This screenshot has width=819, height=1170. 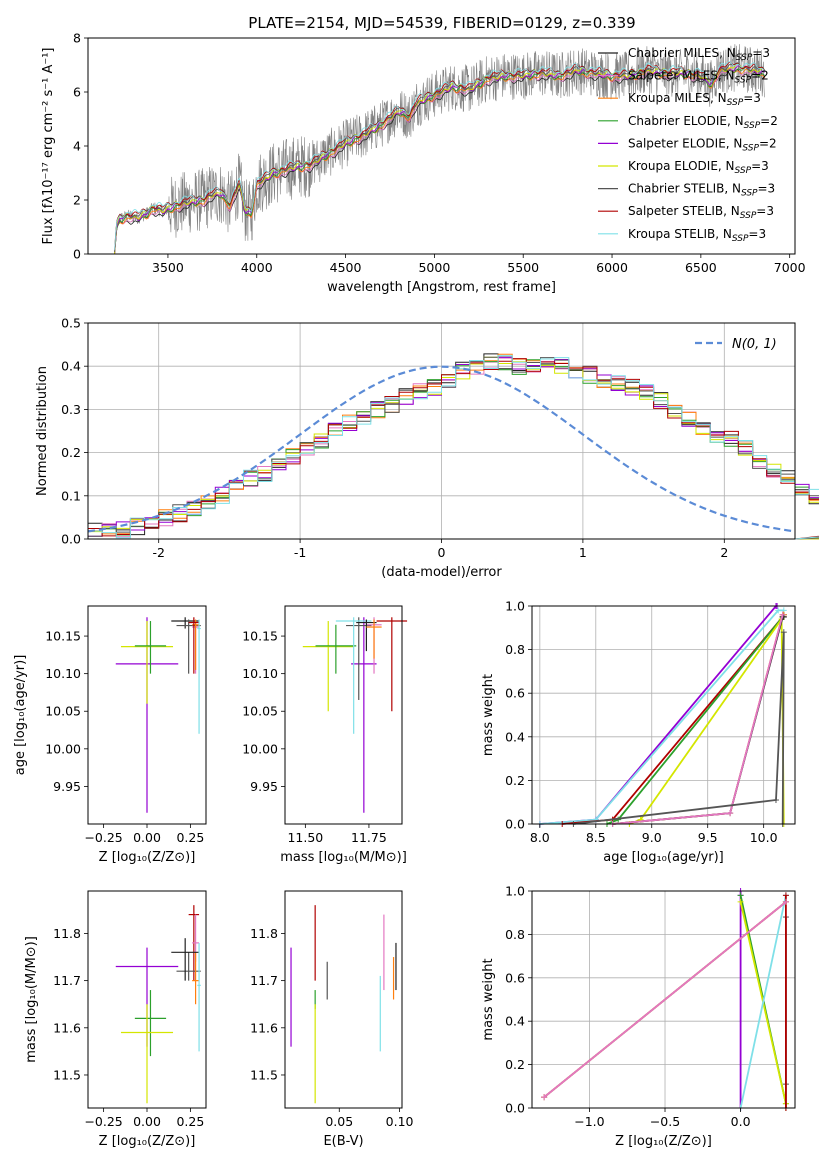 What do you see at coordinates (701, 267) in the screenshot?
I see `x-tick-label: 6500` at bounding box center [701, 267].